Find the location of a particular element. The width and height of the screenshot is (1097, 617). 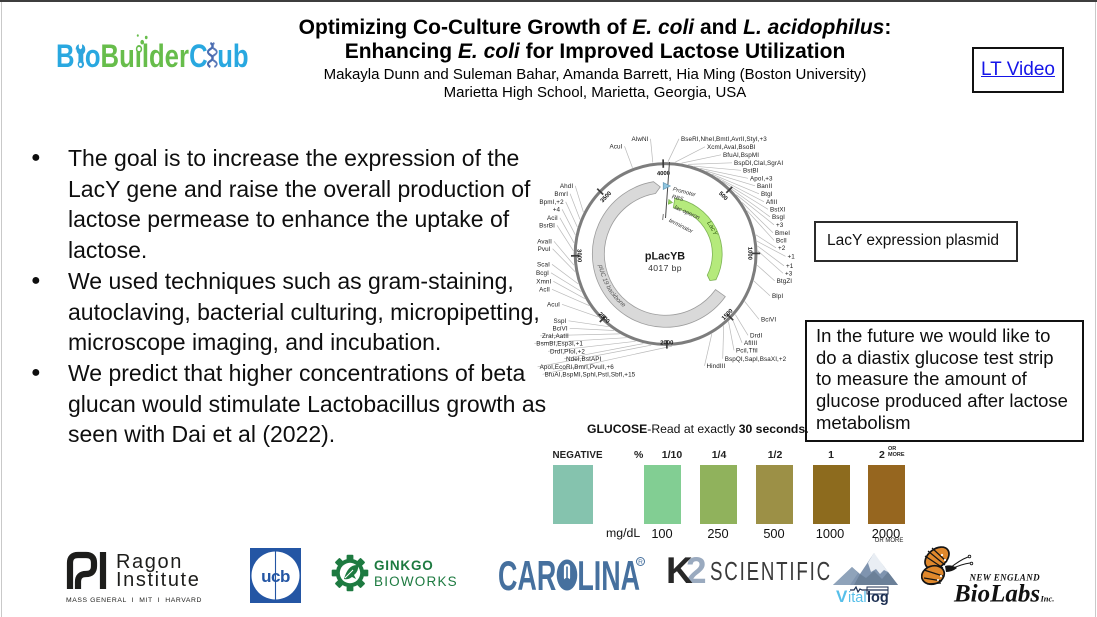

svg-text: AciI is located at coordinates (552, 218).